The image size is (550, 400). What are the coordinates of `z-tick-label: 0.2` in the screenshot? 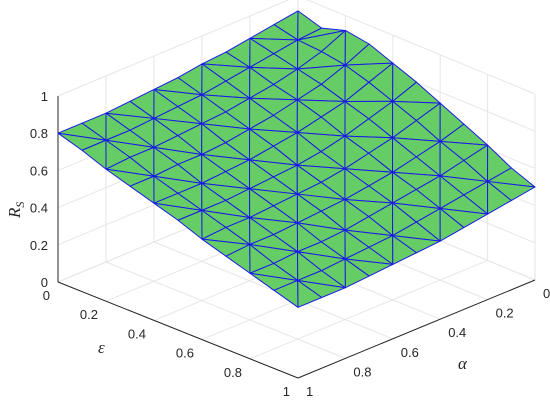 It's located at (39, 245).